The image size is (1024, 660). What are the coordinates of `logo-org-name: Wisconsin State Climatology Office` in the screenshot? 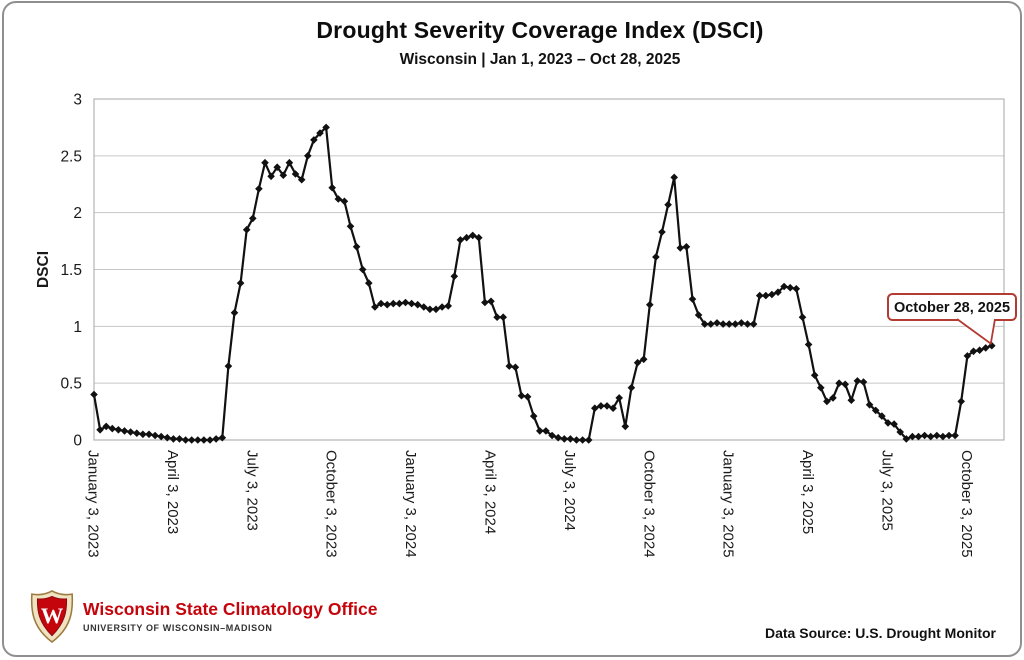 It's located at (230, 609).